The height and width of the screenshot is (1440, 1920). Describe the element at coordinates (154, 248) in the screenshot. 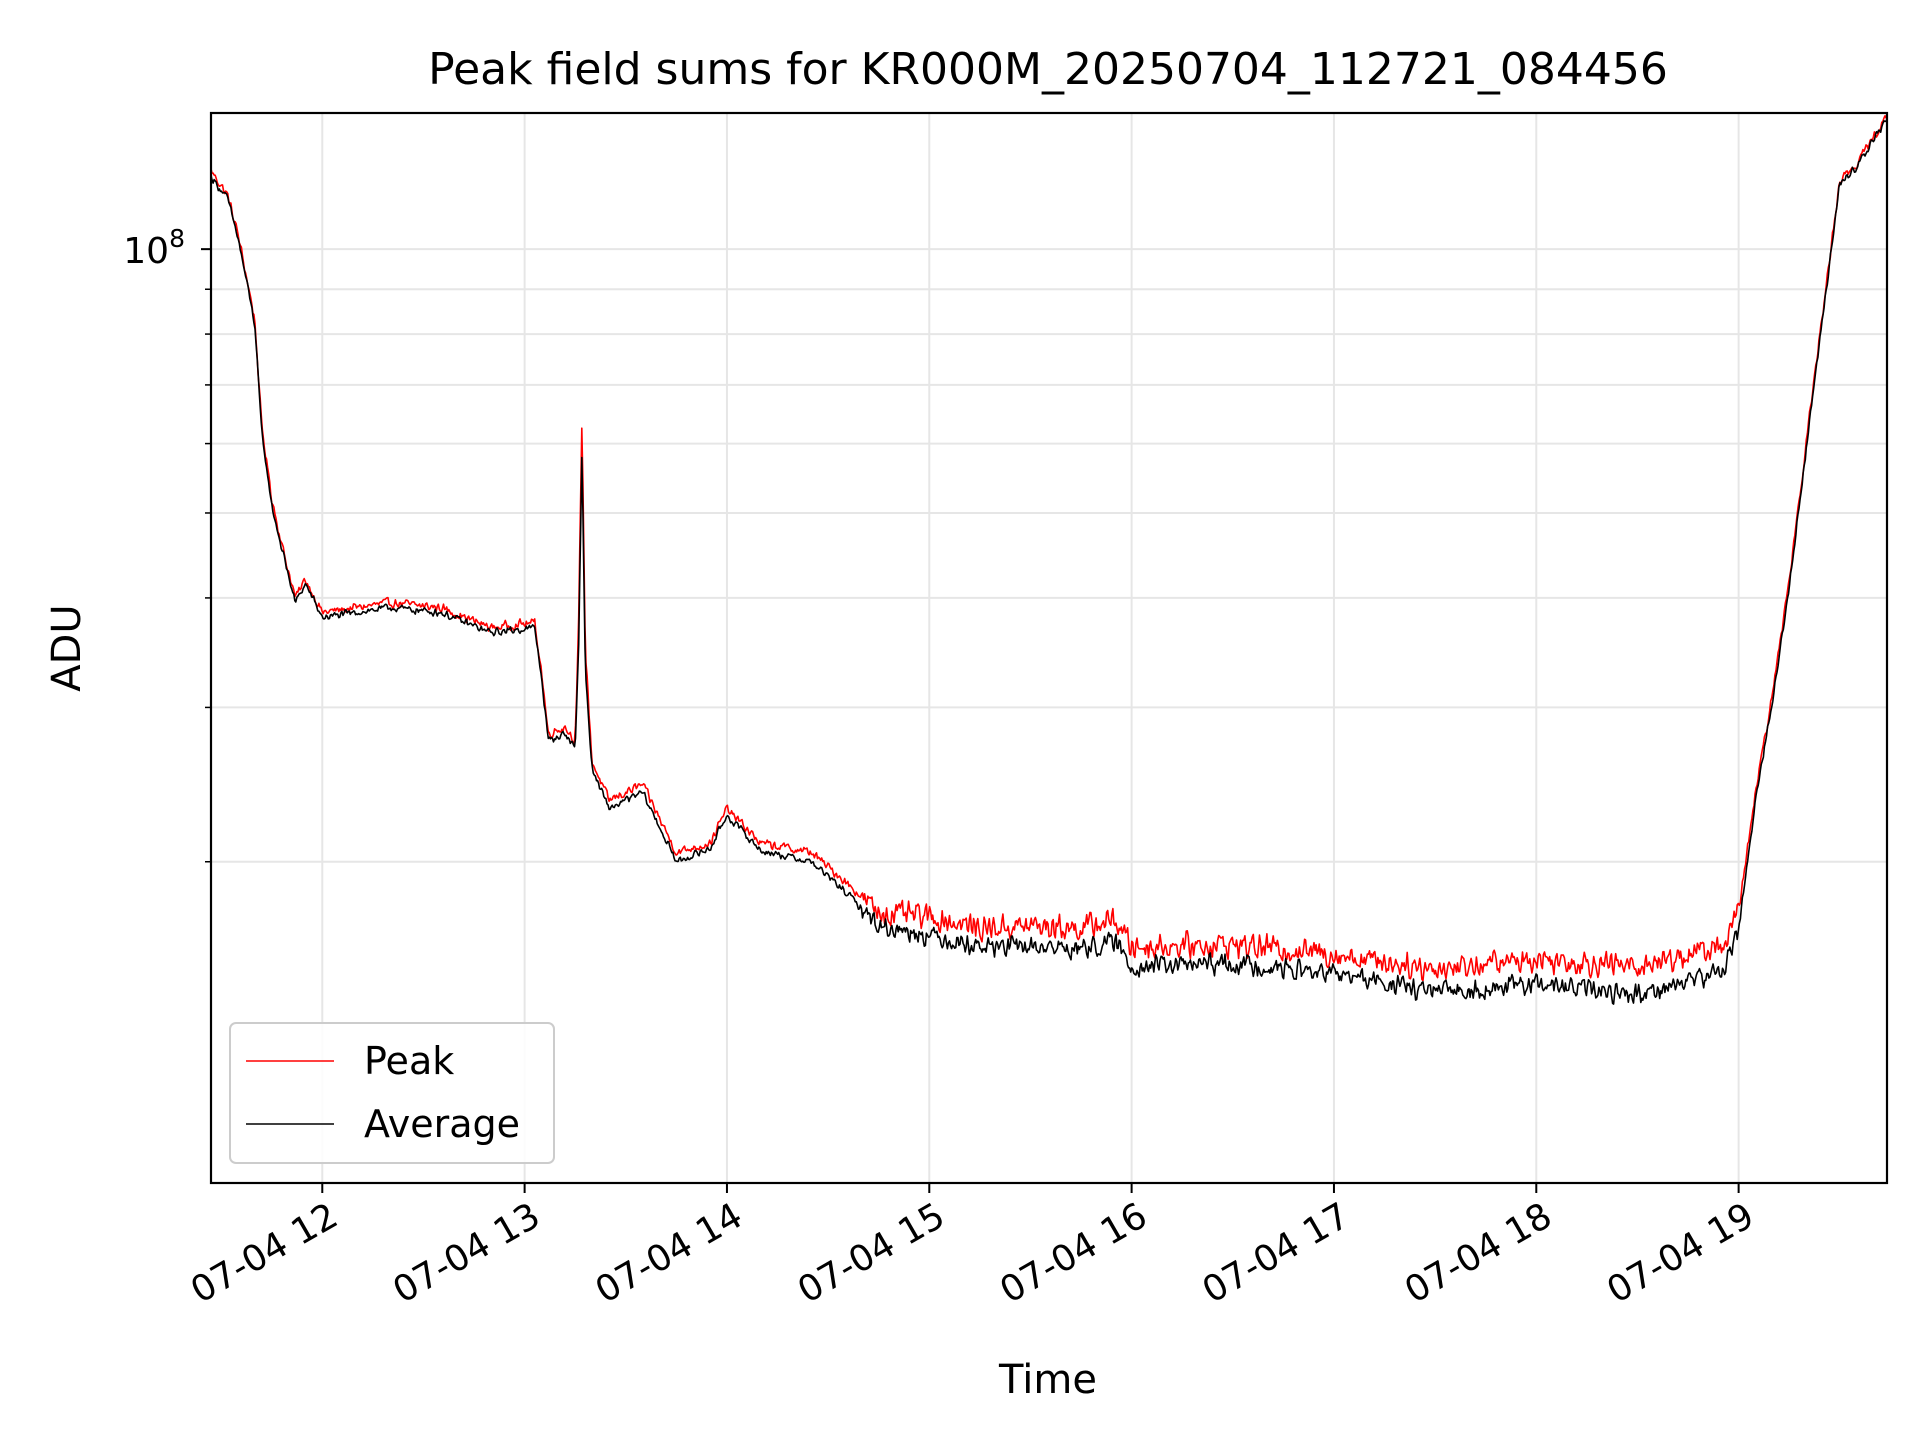

I see `y-tick-label: 108` at that location.